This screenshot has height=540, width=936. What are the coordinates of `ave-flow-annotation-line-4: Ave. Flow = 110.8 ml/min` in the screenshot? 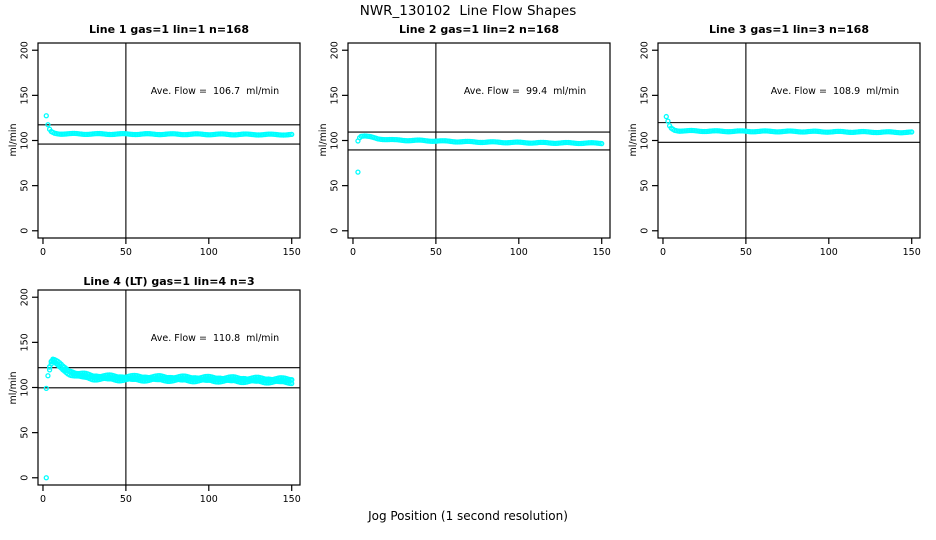 It's located at (215, 338).